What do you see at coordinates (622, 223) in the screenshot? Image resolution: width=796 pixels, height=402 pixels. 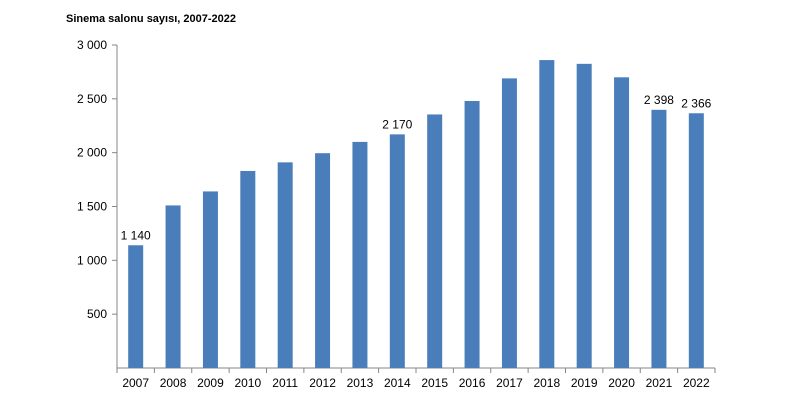 I see `bar-2020` at bounding box center [622, 223].